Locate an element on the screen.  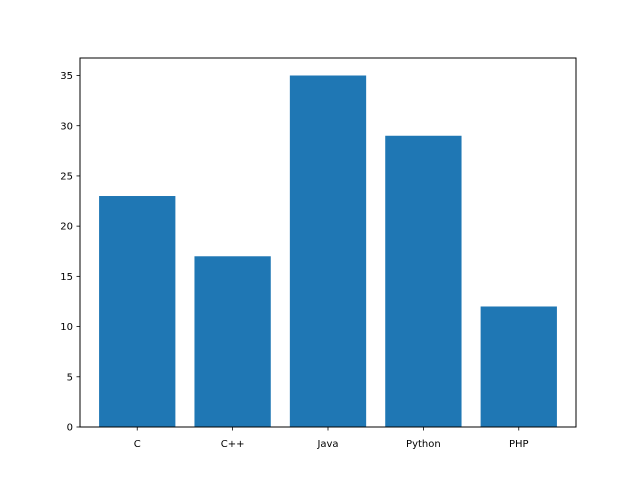
y-tick-label: 0 is located at coordinates (70, 428).